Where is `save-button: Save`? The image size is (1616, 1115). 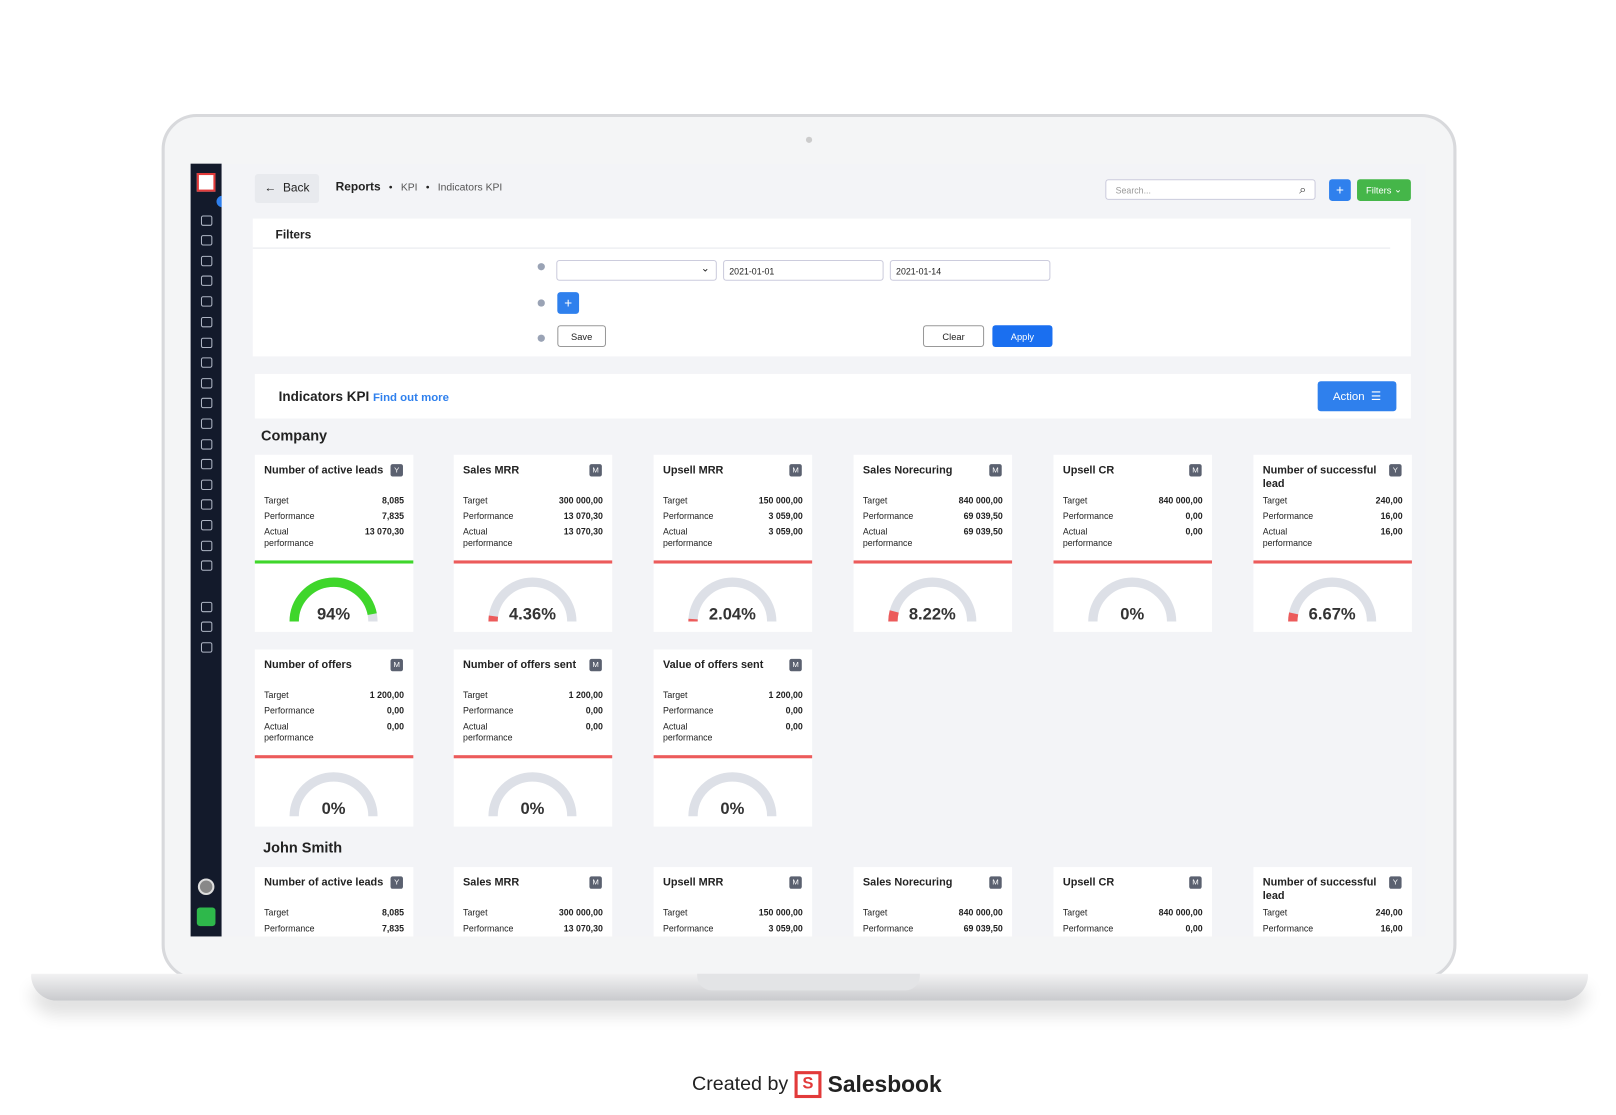 save-button: Save is located at coordinates (581, 336).